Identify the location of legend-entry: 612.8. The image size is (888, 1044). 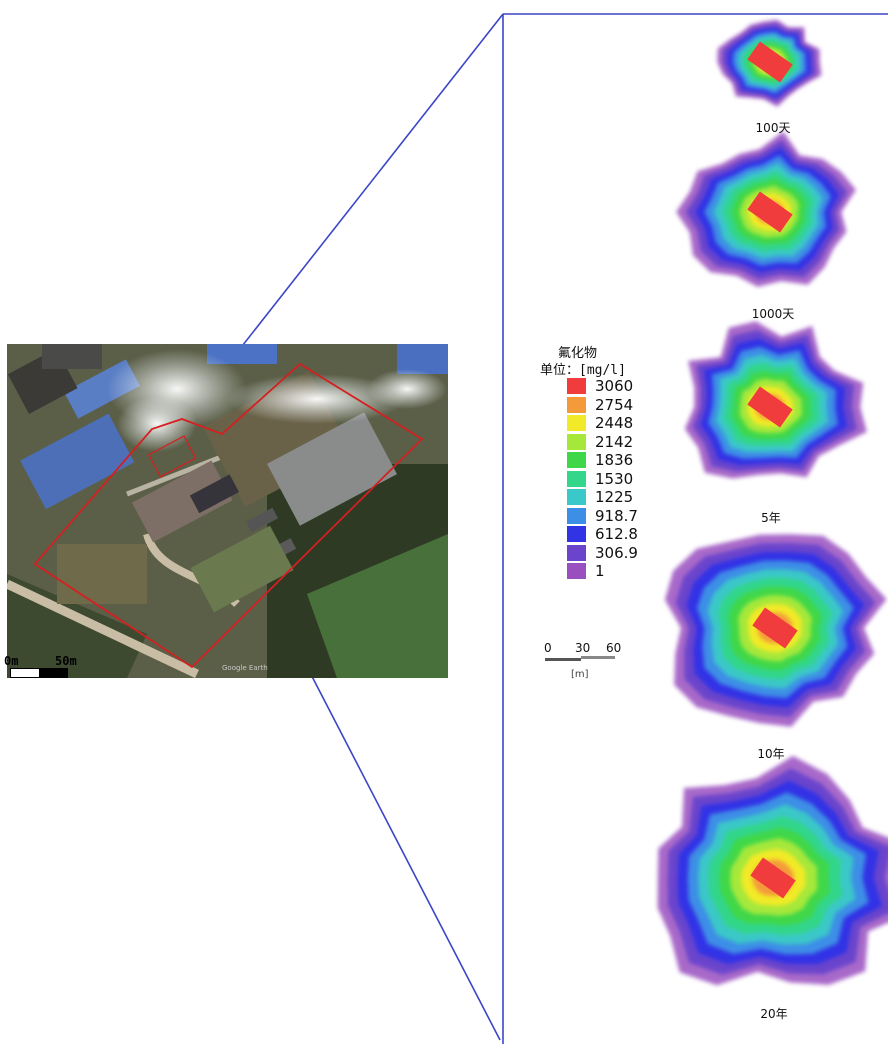
(602, 534).